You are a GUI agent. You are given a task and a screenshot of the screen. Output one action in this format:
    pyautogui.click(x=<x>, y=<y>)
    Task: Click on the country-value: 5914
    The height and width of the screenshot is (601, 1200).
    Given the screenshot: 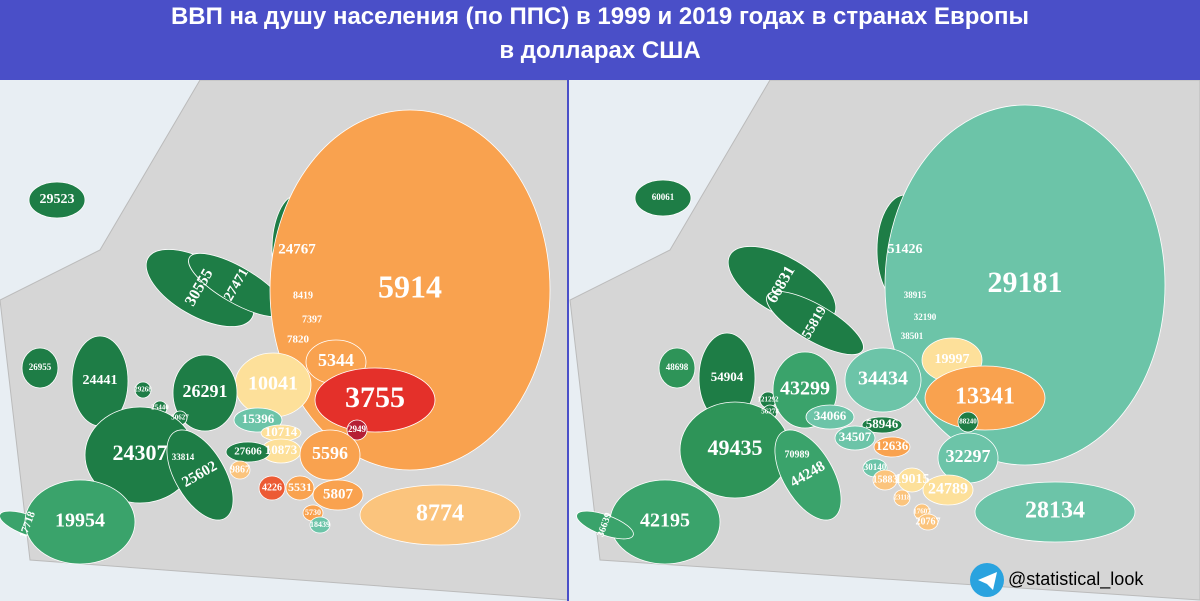 What is the action you would take?
    pyautogui.click(x=410, y=286)
    